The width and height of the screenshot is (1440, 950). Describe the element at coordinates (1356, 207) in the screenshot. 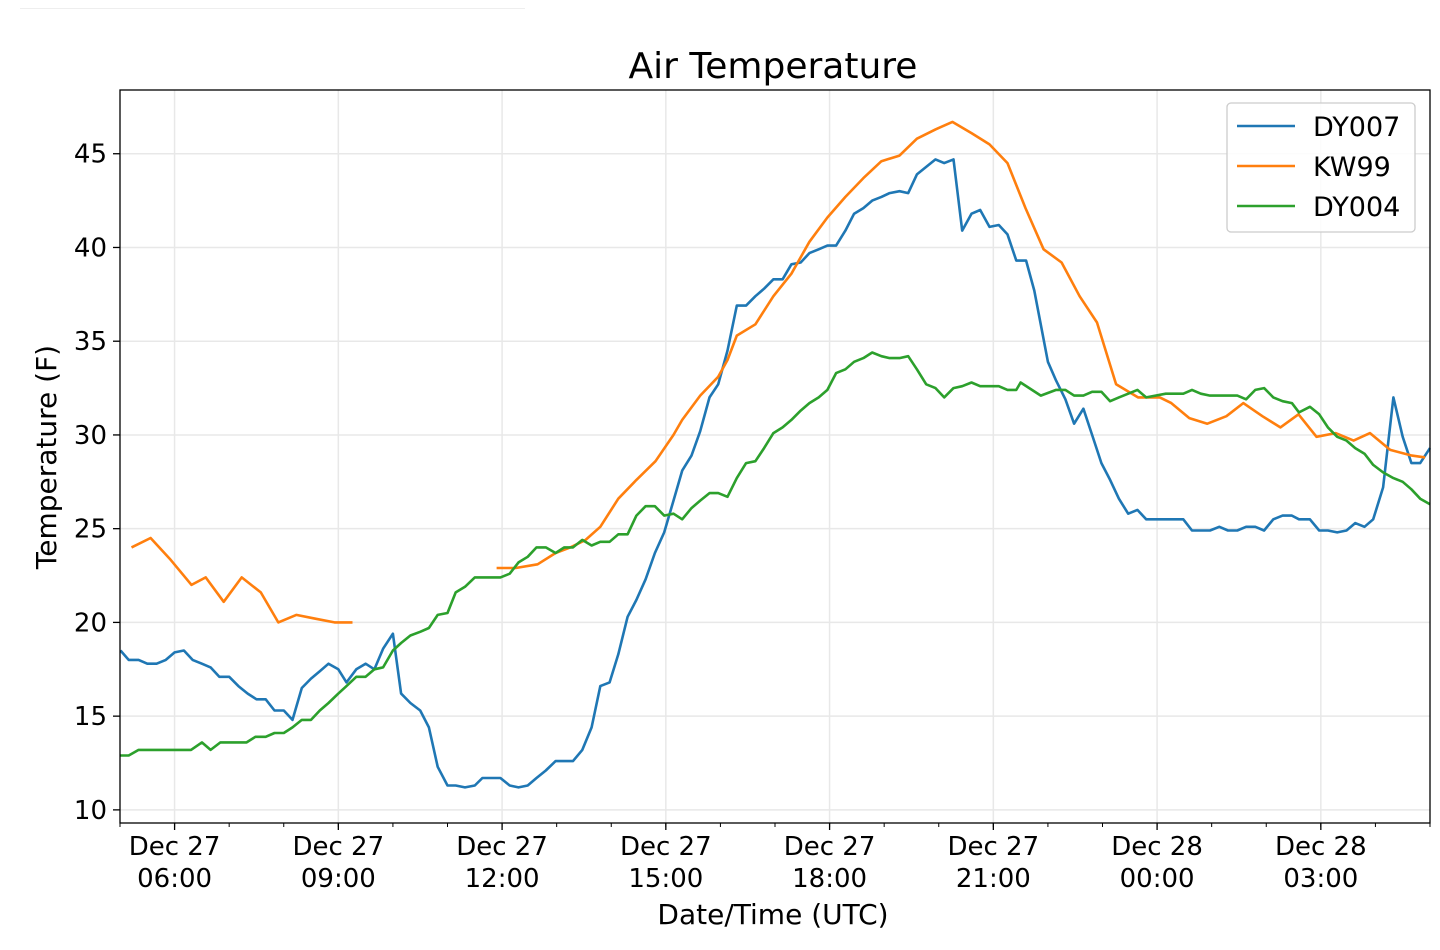

I see `legend-label: DY004` at that location.